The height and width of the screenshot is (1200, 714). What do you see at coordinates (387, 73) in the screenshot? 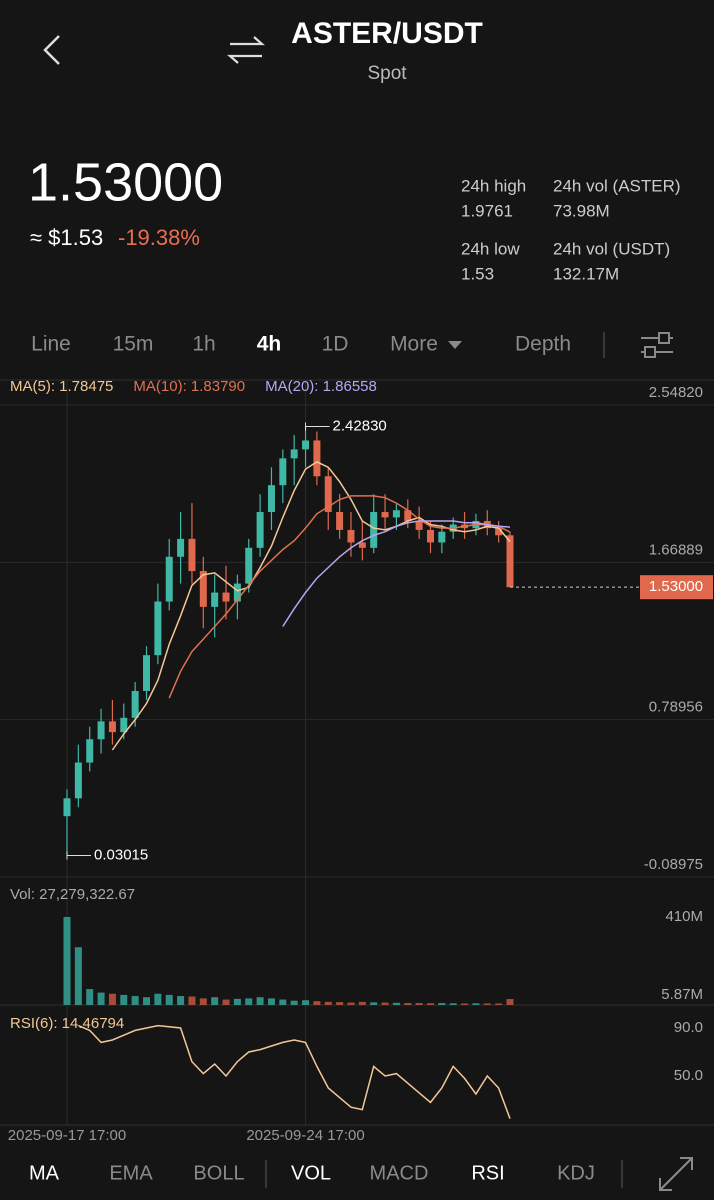
I see `market-type: Spot` at bounding box center [387, 73].